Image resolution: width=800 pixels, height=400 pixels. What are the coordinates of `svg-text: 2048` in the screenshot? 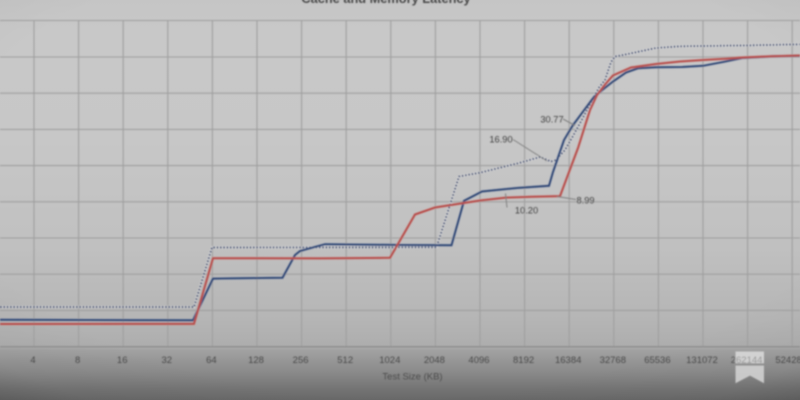 It's located at (434, 360).